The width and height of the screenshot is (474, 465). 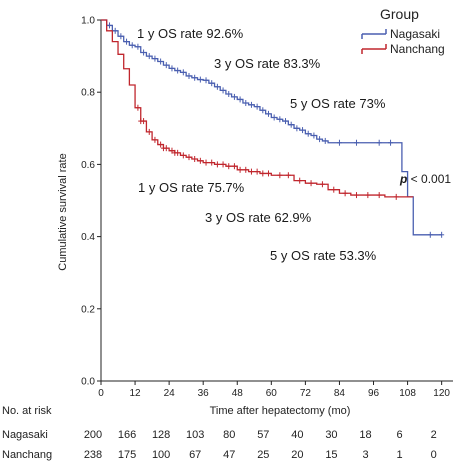 I want to click on y-tick-label: 0.6, so click(x=88, y=165).